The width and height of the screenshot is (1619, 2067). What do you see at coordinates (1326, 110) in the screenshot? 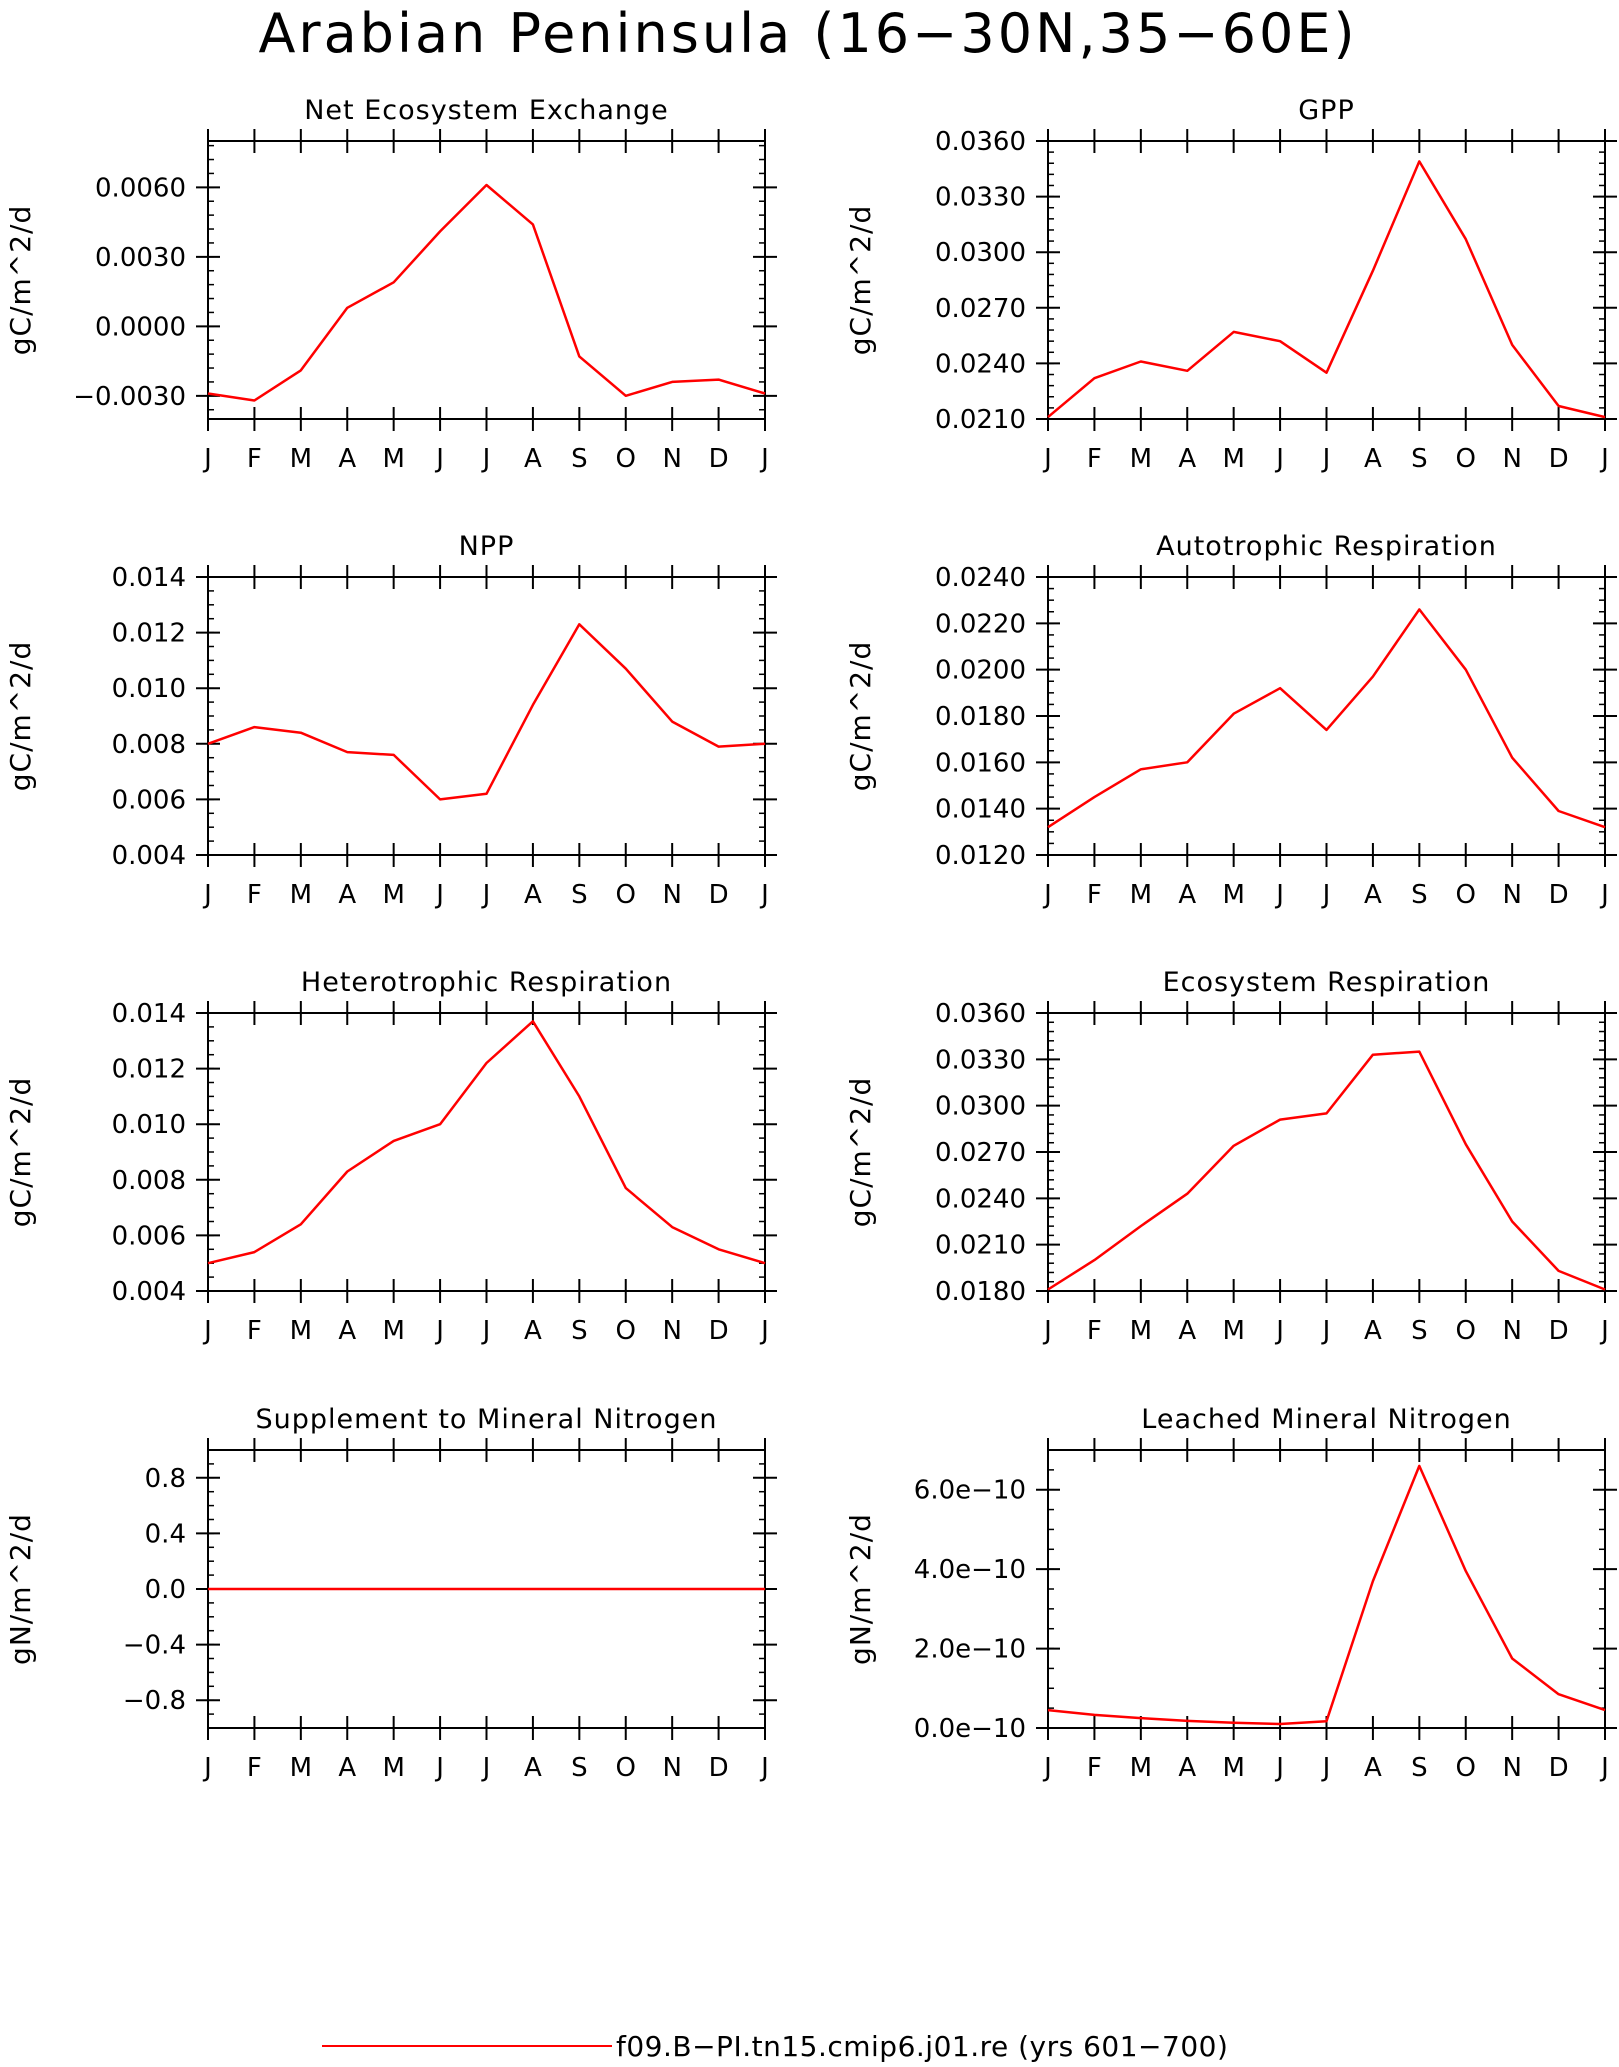
I see `panel-title: GPP` at bounding box center [1326, 110].